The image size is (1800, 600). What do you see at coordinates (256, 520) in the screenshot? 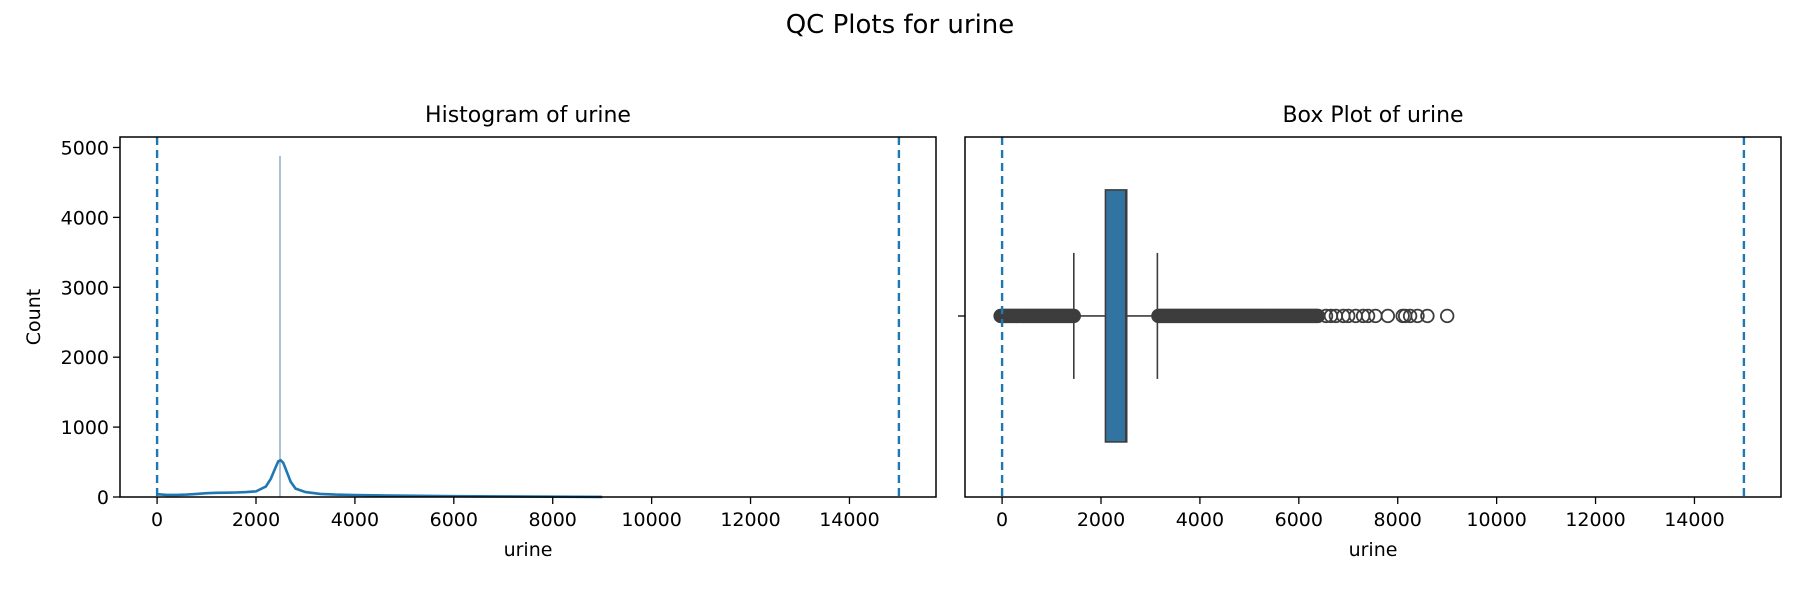
I see `histogram-x-tick-label: 2000` at bounding box center [256, 520].